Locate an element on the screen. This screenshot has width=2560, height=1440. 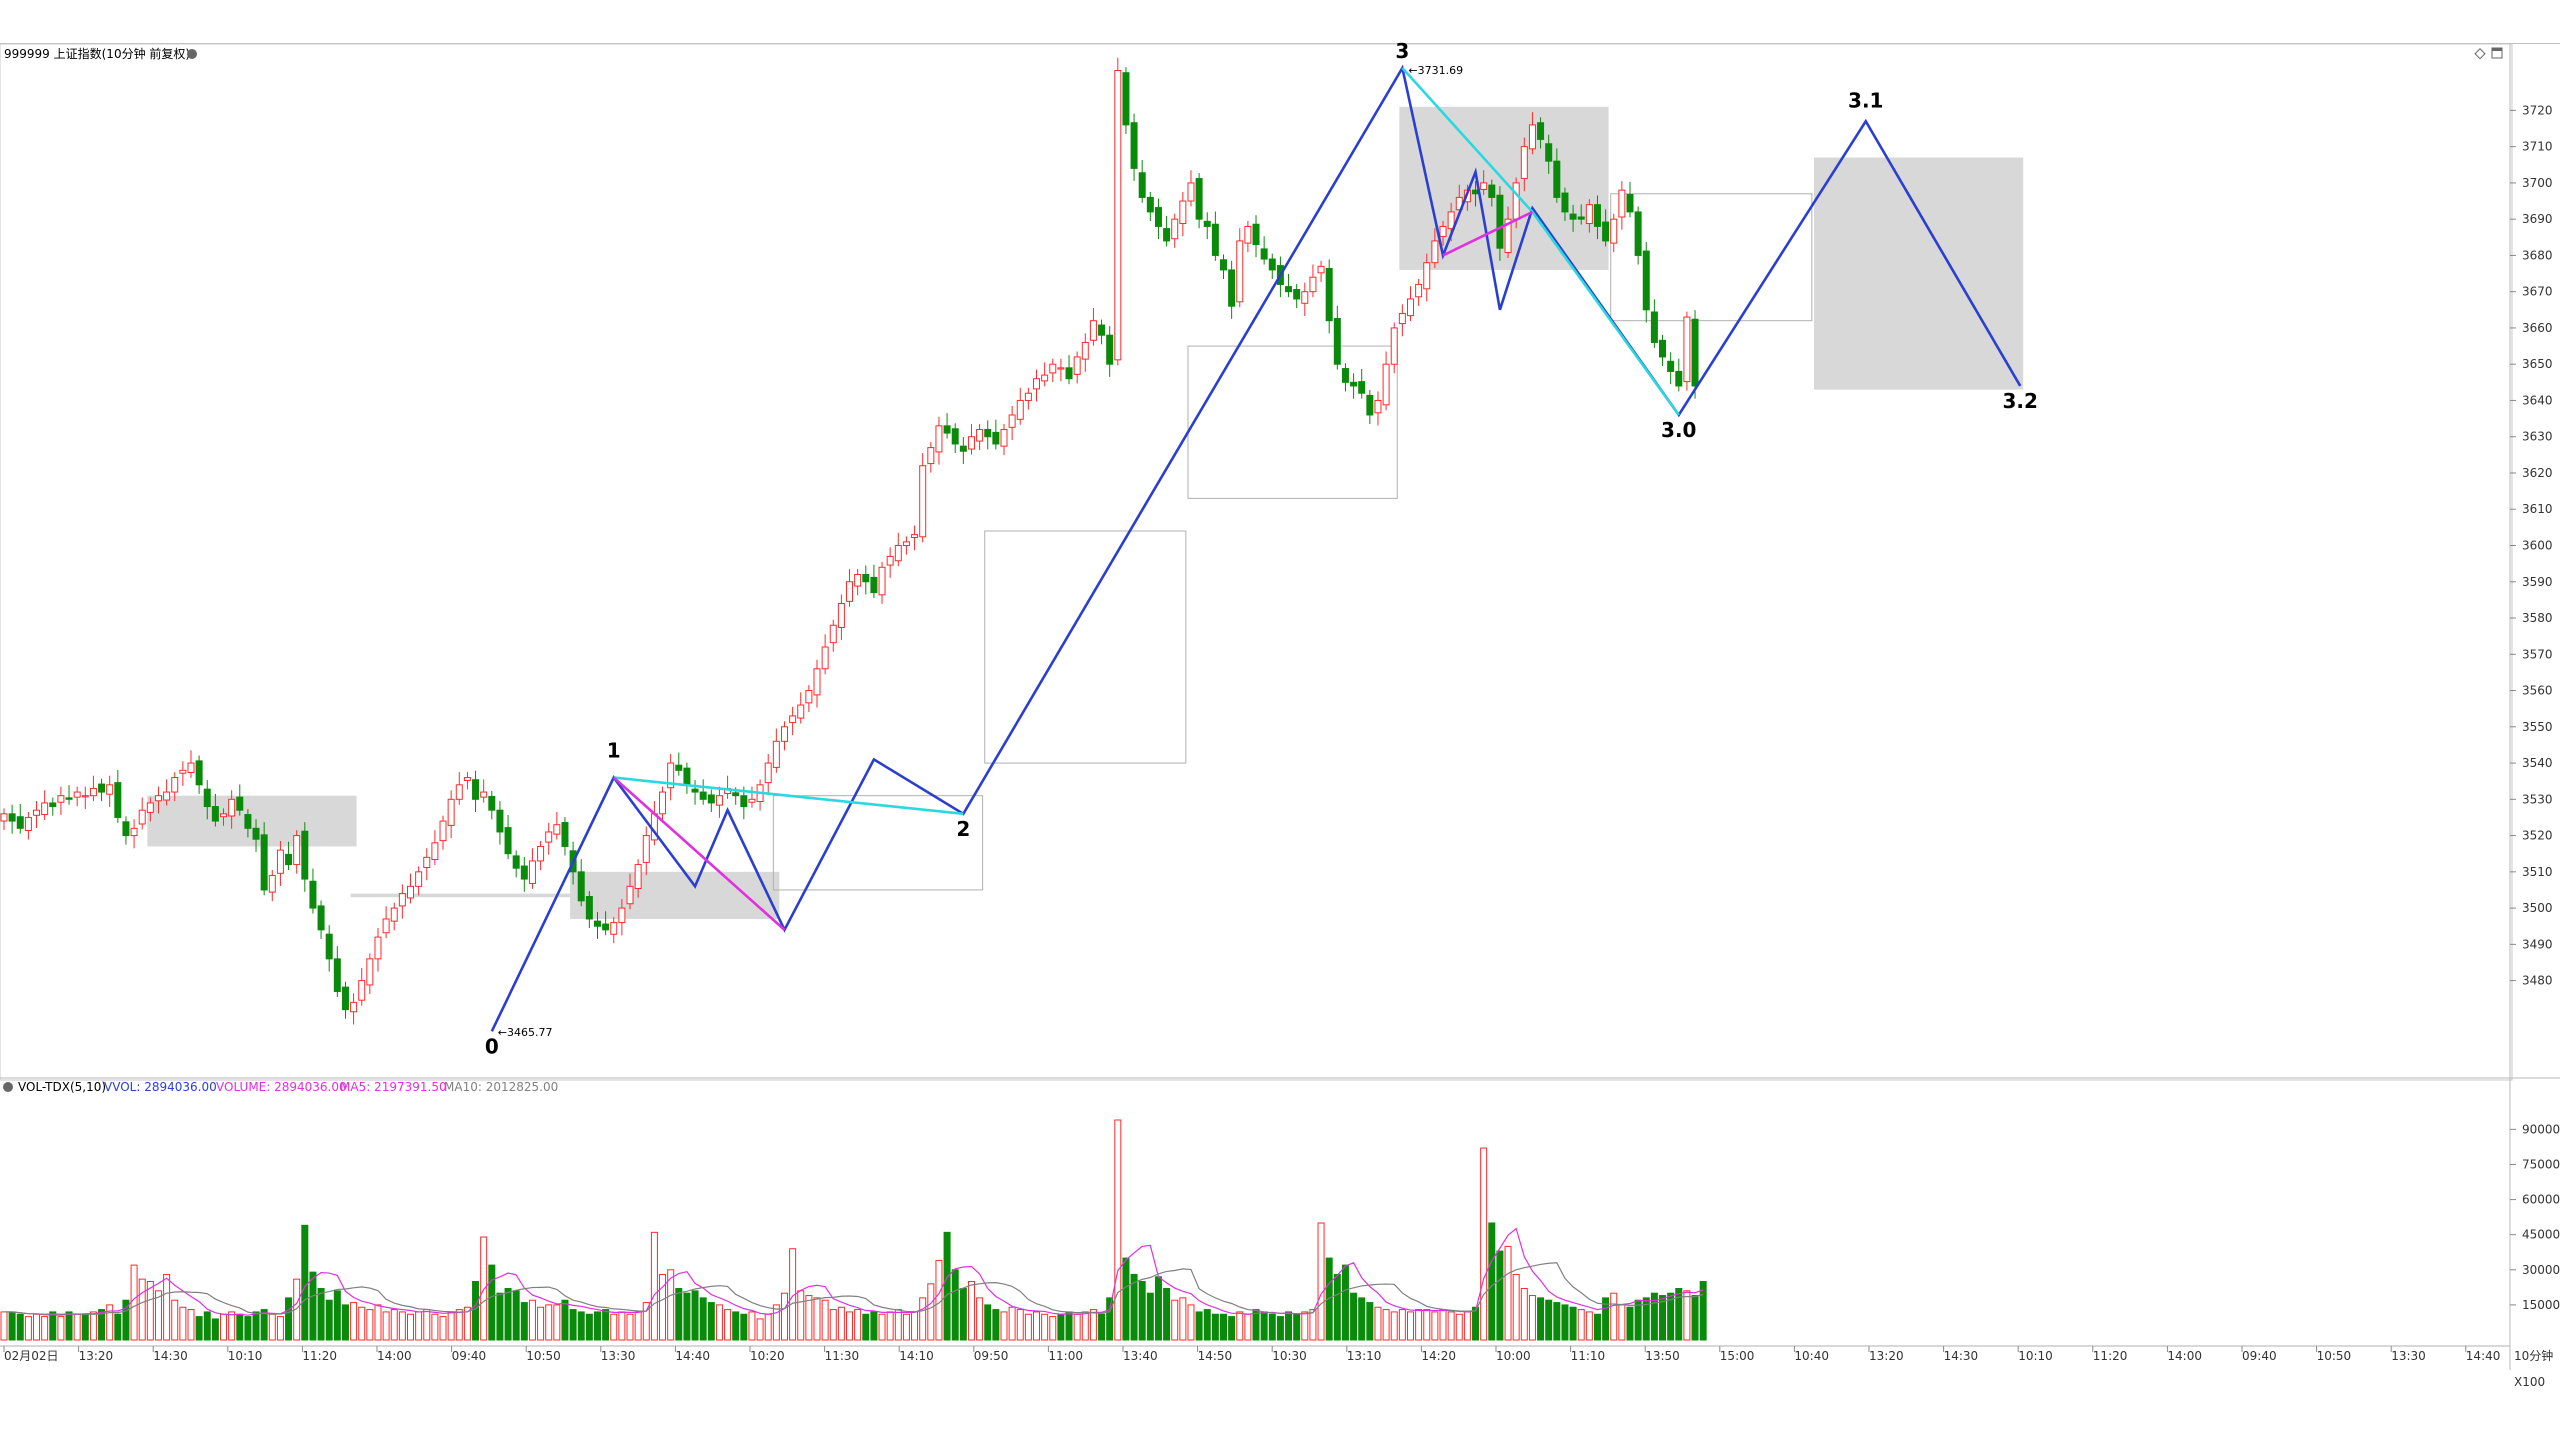
vol-tick-label: 75000 is located at coordinates (2541, 1164).